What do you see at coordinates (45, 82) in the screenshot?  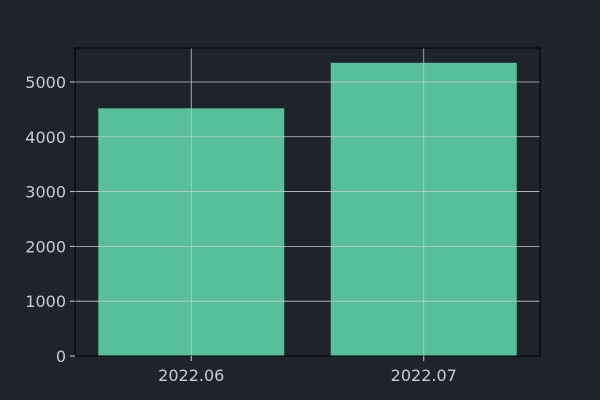 I see `y-tick-label: 5000` at bounding box center [45, 82].